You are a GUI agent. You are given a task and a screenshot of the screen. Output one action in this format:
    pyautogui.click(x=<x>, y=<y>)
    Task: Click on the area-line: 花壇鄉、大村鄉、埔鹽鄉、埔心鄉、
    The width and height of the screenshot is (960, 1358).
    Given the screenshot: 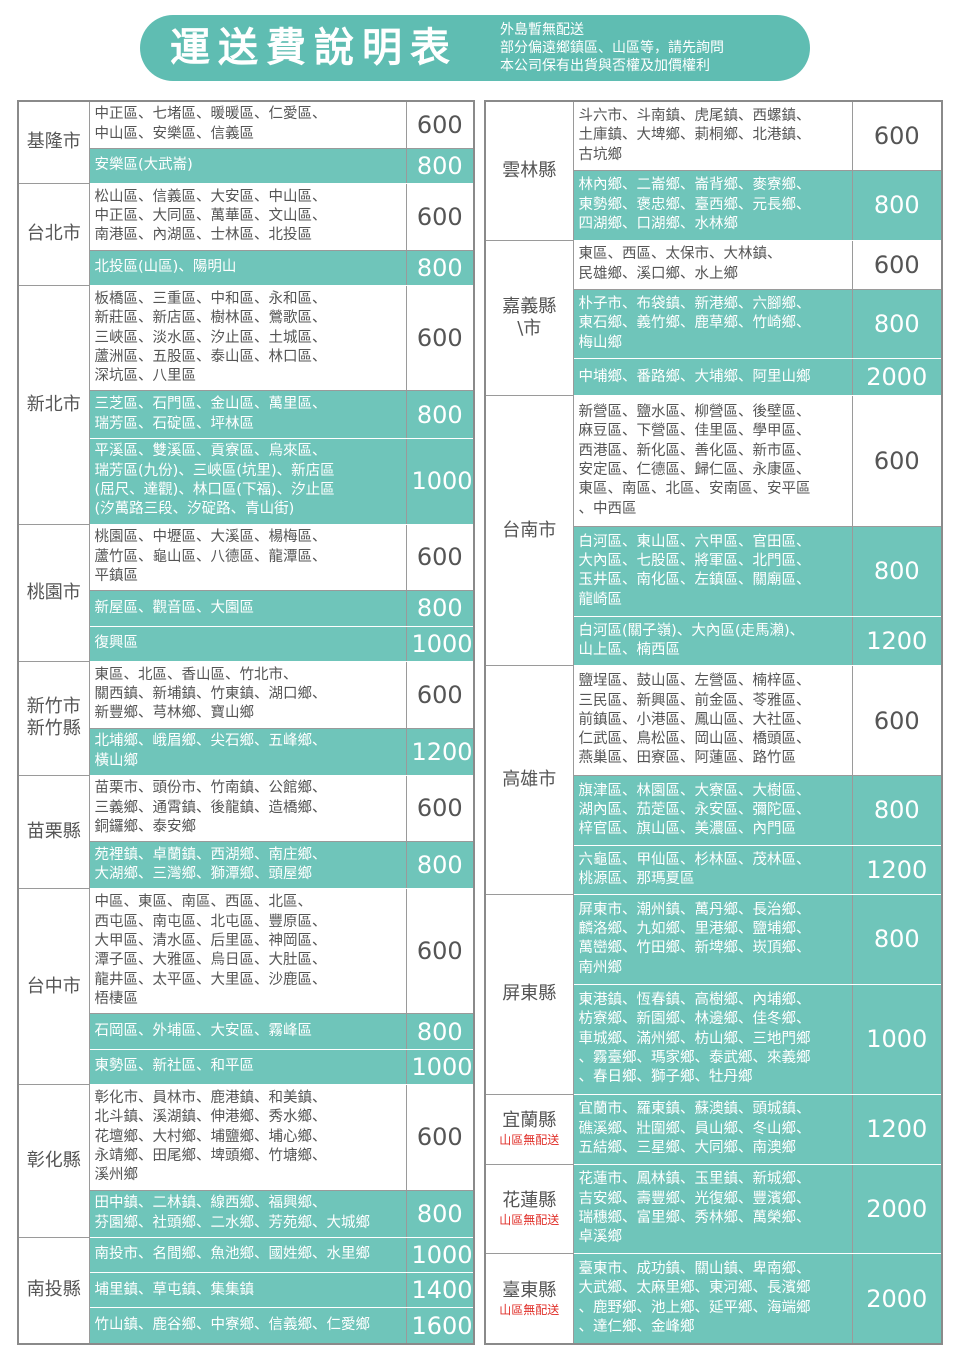 What is the action you would take?
    pyautogui.click(x=210, y=1136)
    